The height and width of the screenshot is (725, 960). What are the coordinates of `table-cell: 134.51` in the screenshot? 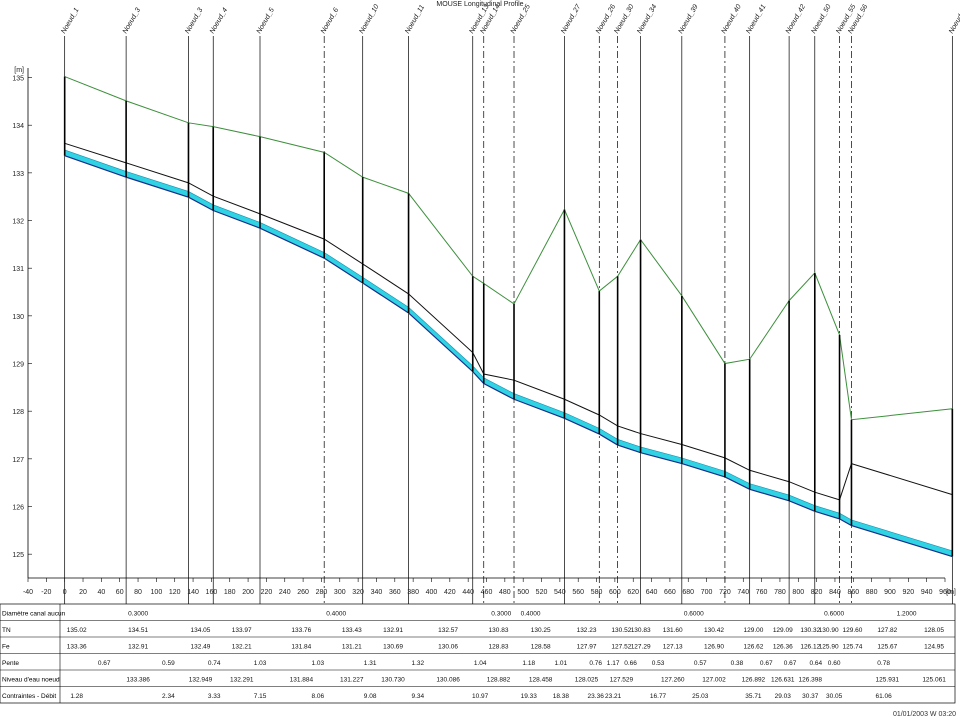 It's located at (138, 630).